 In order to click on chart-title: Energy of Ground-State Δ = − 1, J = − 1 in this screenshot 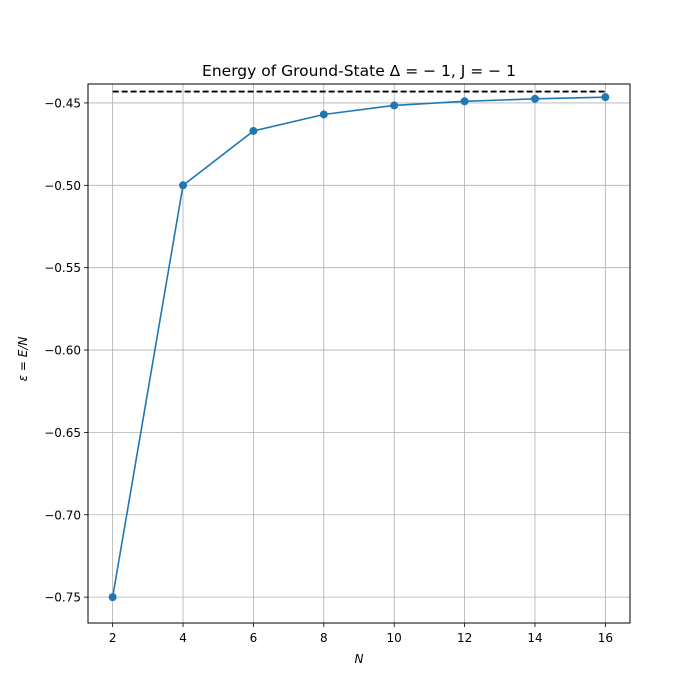, I will do `click(359, 71)`.